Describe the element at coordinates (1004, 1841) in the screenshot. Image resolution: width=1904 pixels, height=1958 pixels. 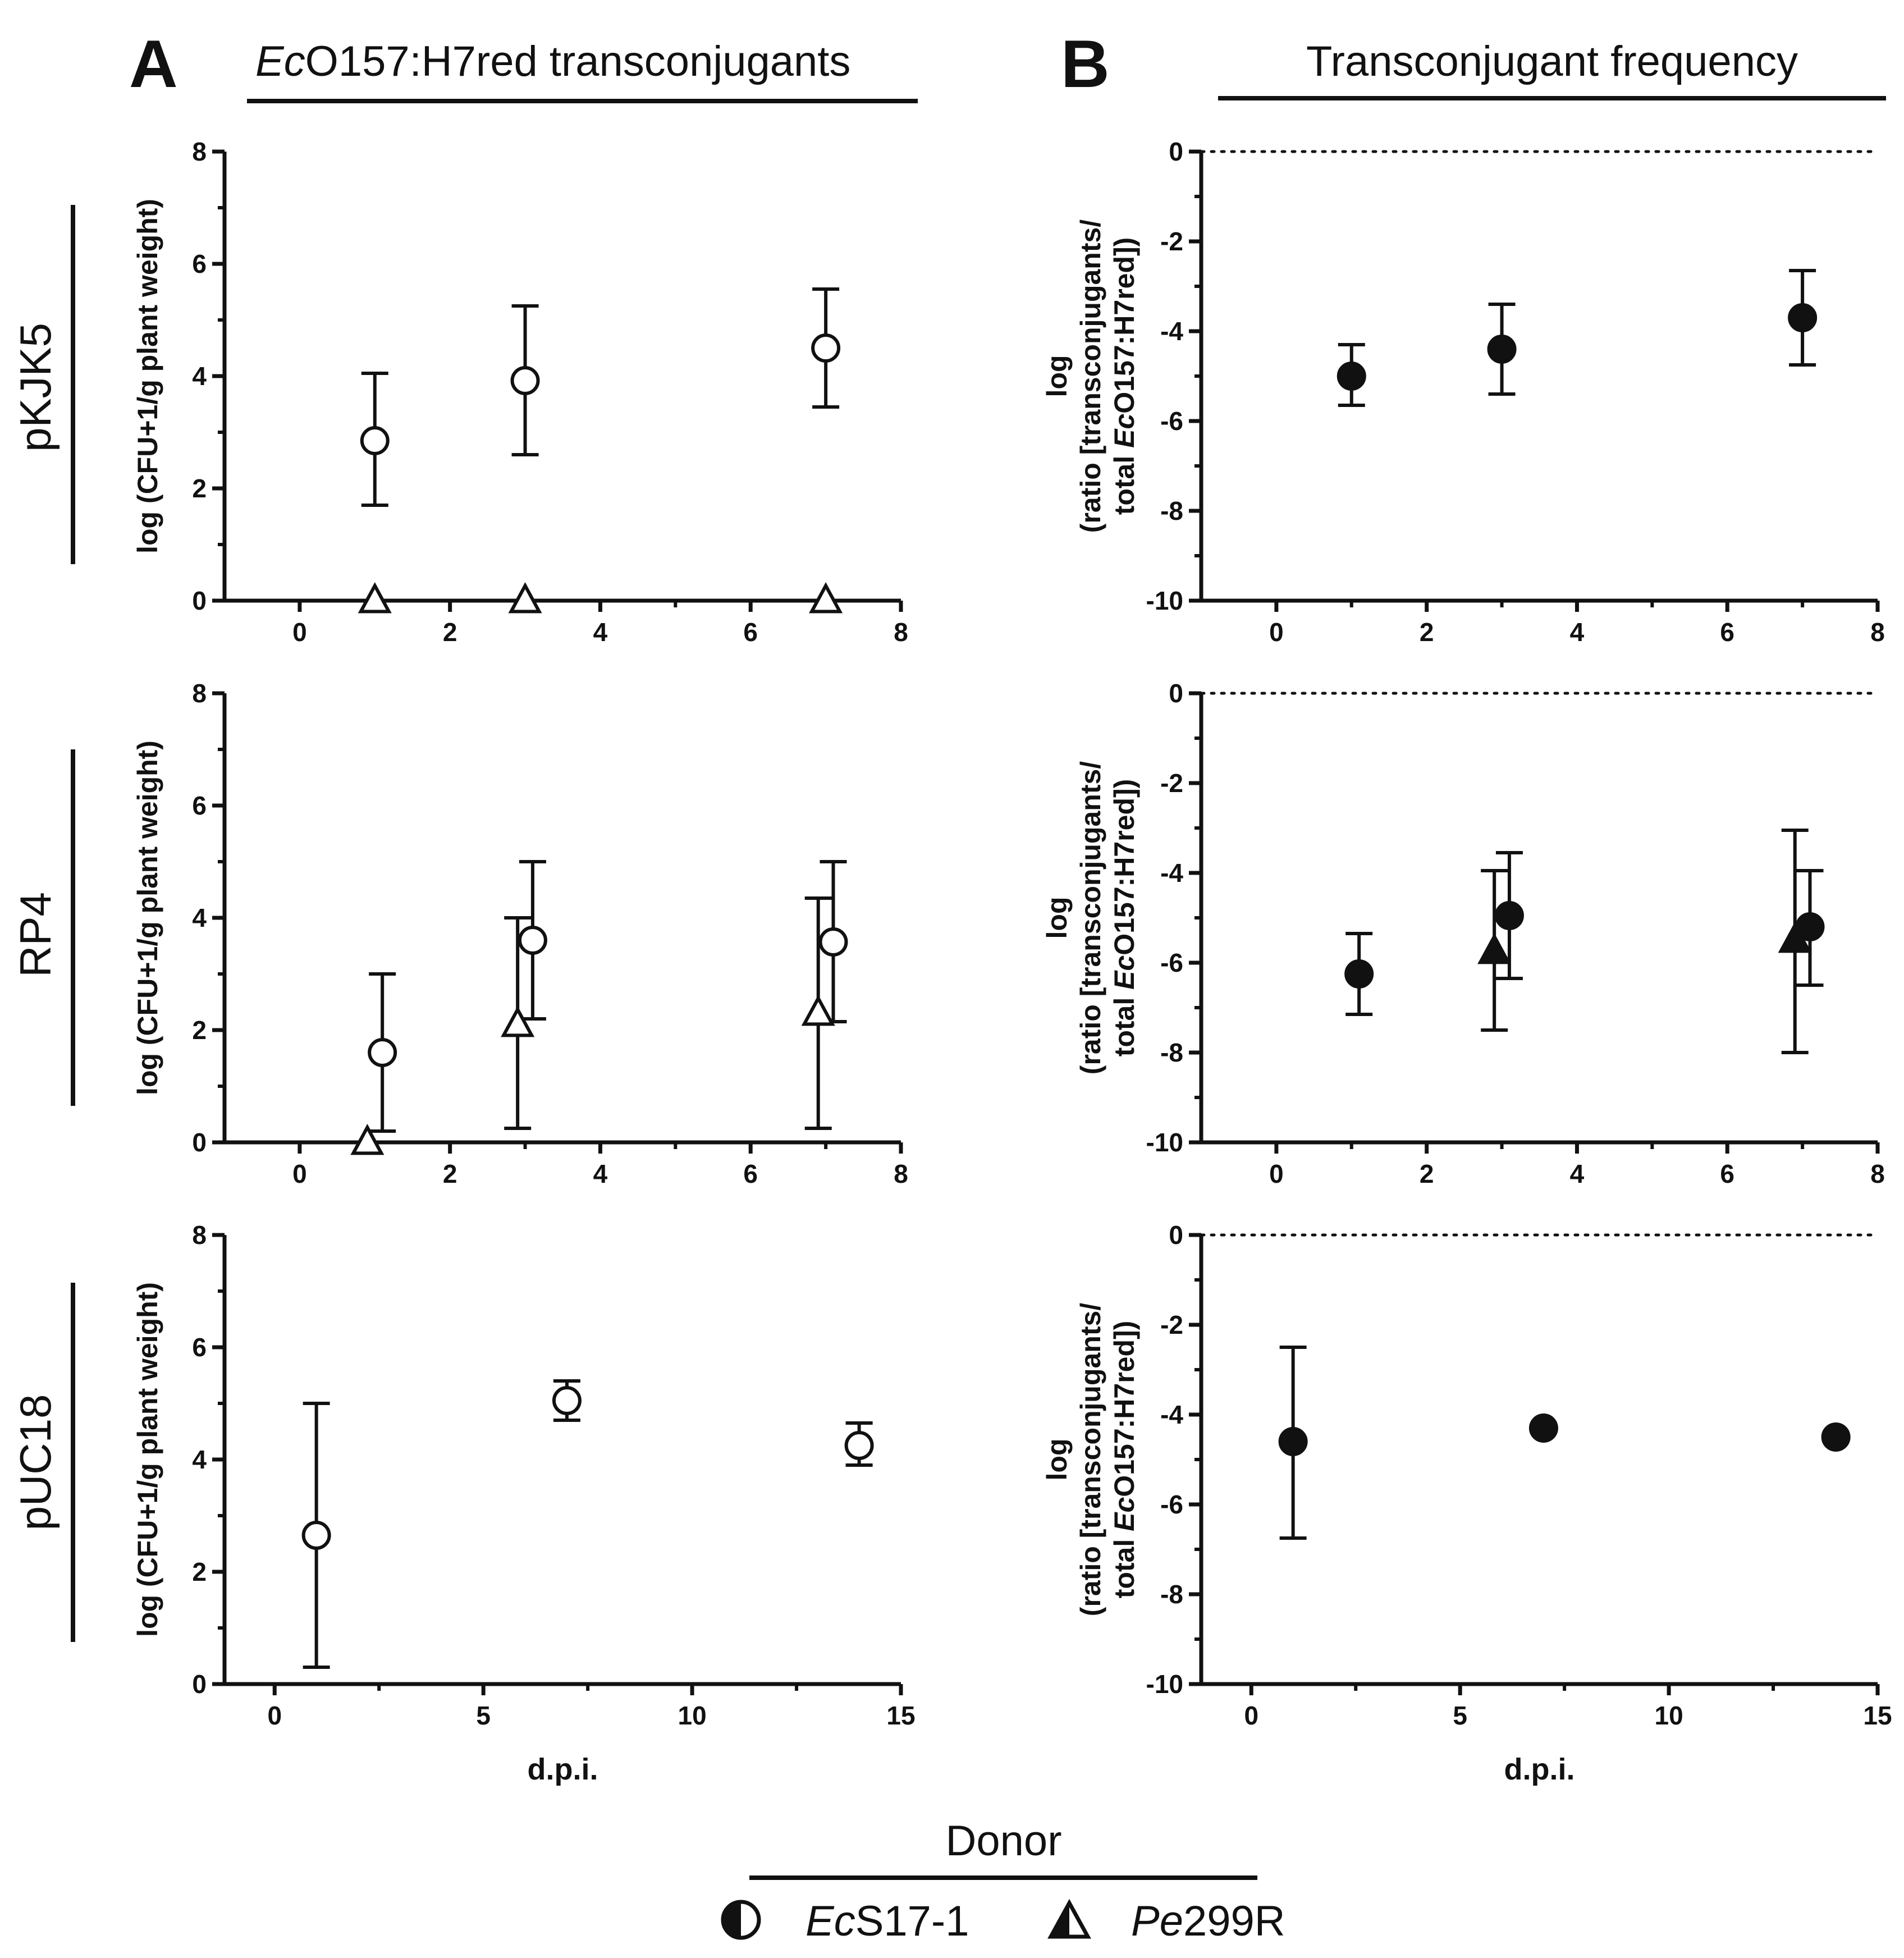
I see `legend-title: Donor` at that location.